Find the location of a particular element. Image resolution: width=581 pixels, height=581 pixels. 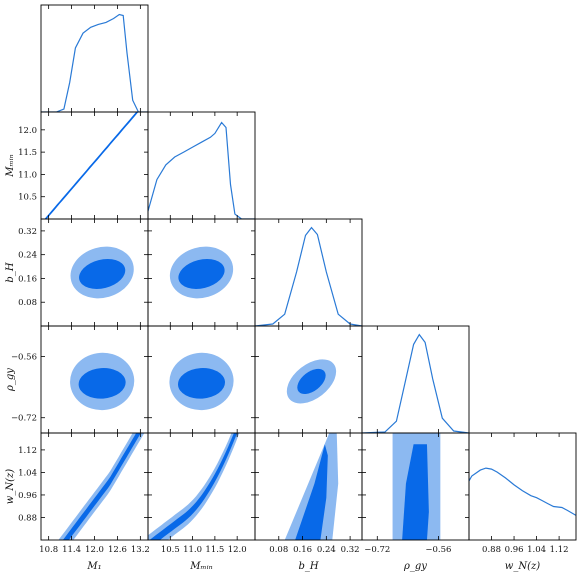

y-axis-label-wN: w_N(z) is located at coordinates (10, 486).